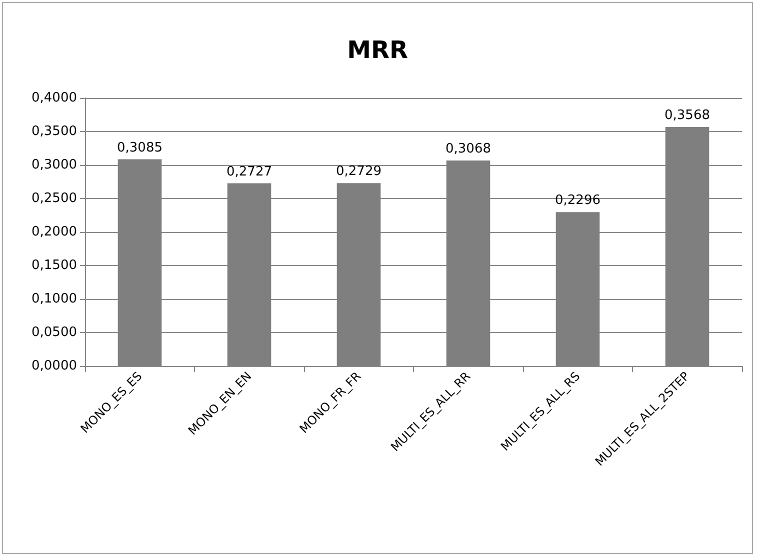 Image resolution: width=757 pixels, height=558 pixels. Describe the element at coordinates (54, 265) in the screenshot. I see `y-tick-label: 0,1500` at that location.